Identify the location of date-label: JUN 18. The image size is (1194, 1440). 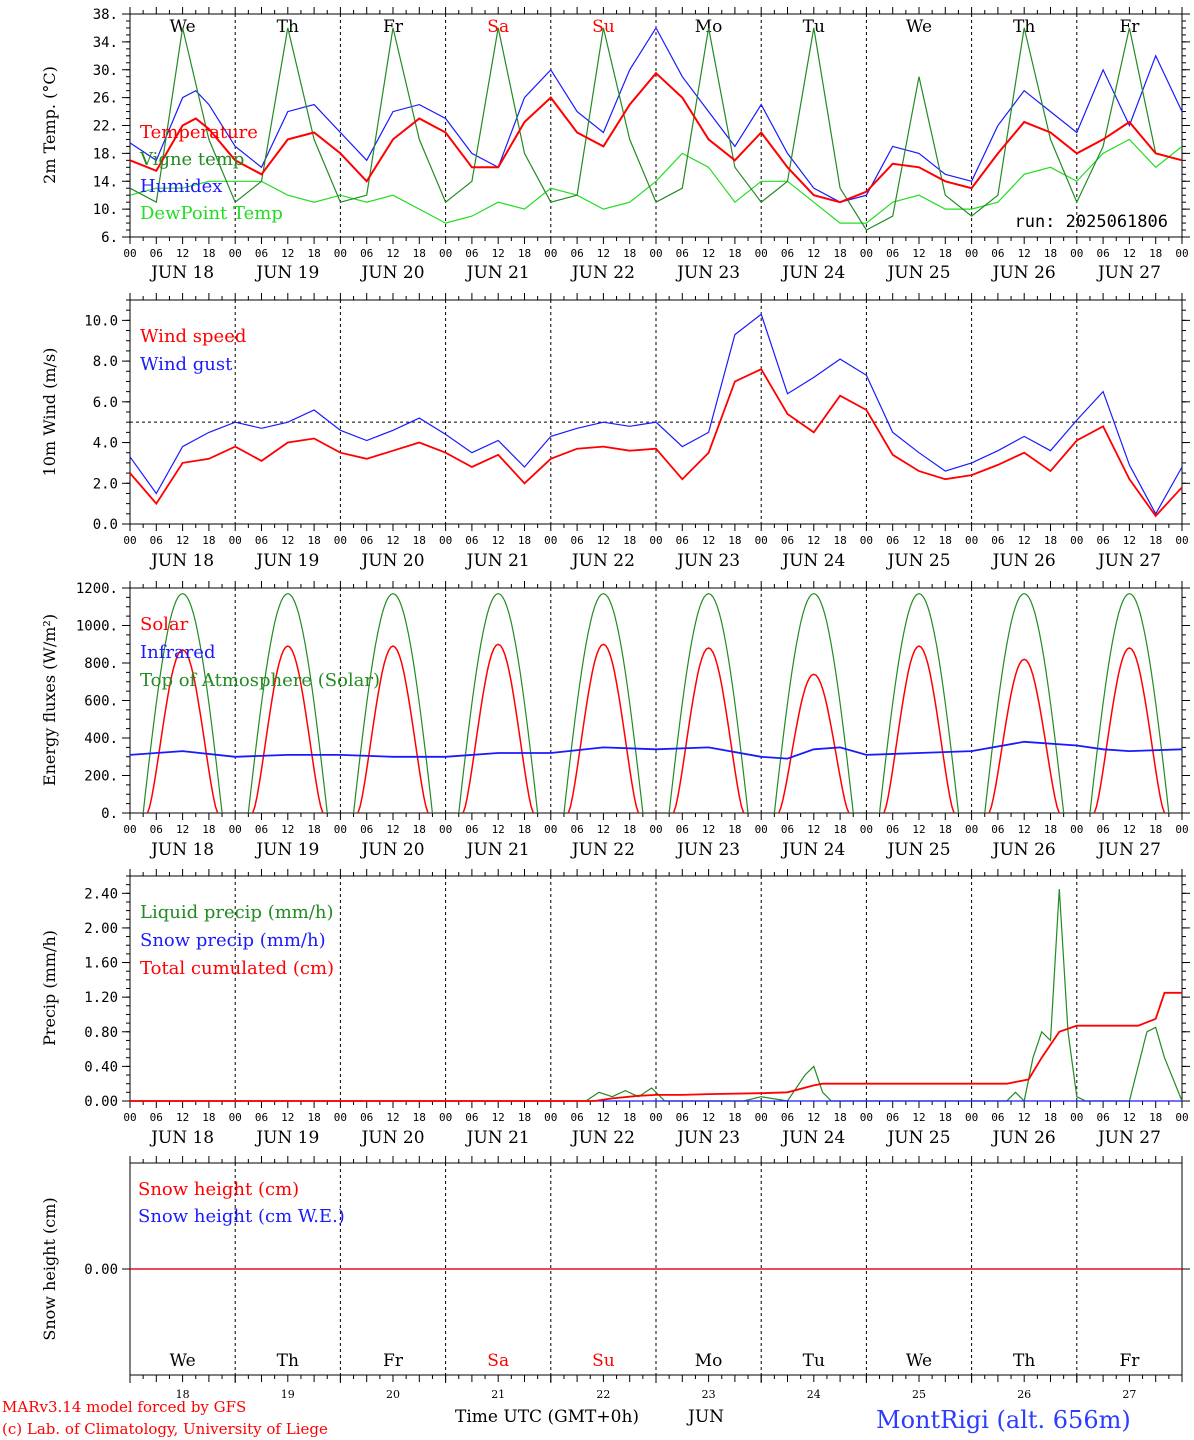
(181, 850).